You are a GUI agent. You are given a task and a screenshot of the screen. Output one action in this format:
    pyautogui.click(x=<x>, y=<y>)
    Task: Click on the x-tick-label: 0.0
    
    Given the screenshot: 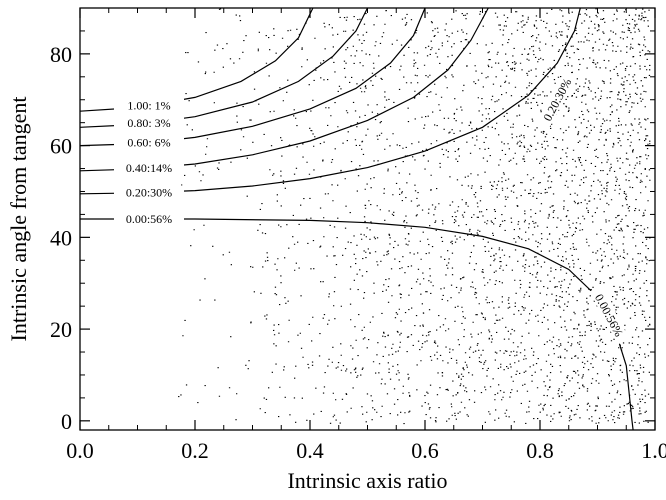 What is the action you would take?
    pyautogui.click(x=80, y=450)
    